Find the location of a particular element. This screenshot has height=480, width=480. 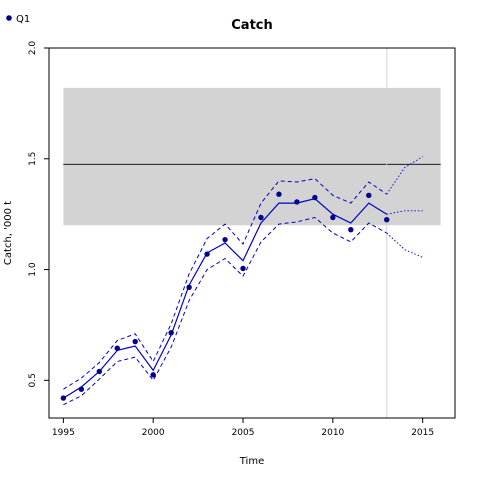

y-tick-label: 2.0 is located at coordinates (33, 48).